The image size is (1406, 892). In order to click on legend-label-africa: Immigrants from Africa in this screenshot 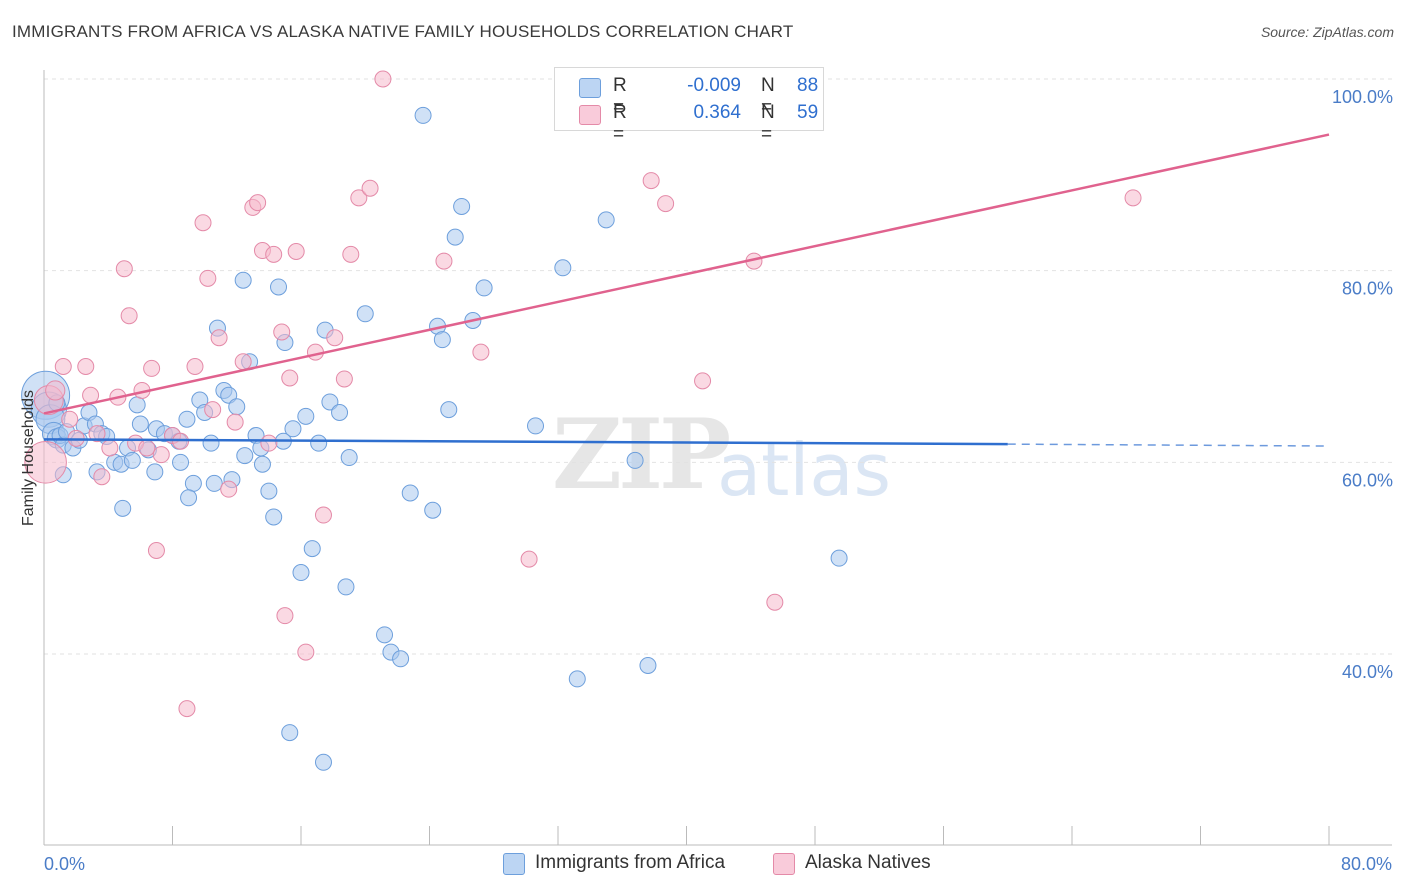, I will do `click(630, 862)`.